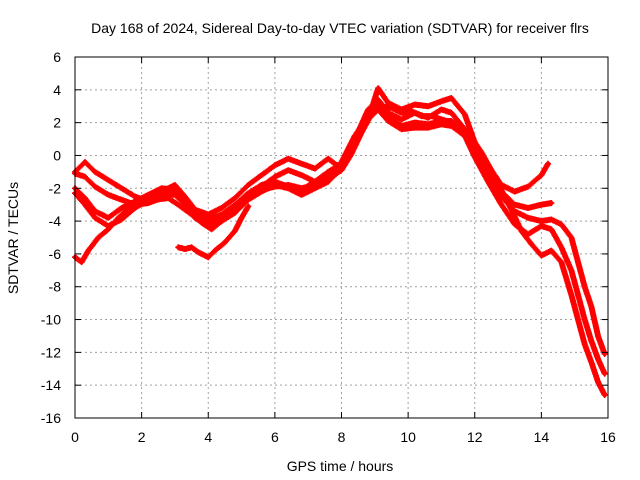 This screenshot has width=640, height=480. Describe the element at coordinates (55, 287) in the screenshot. I see `y-tick-label: -8` at that location.